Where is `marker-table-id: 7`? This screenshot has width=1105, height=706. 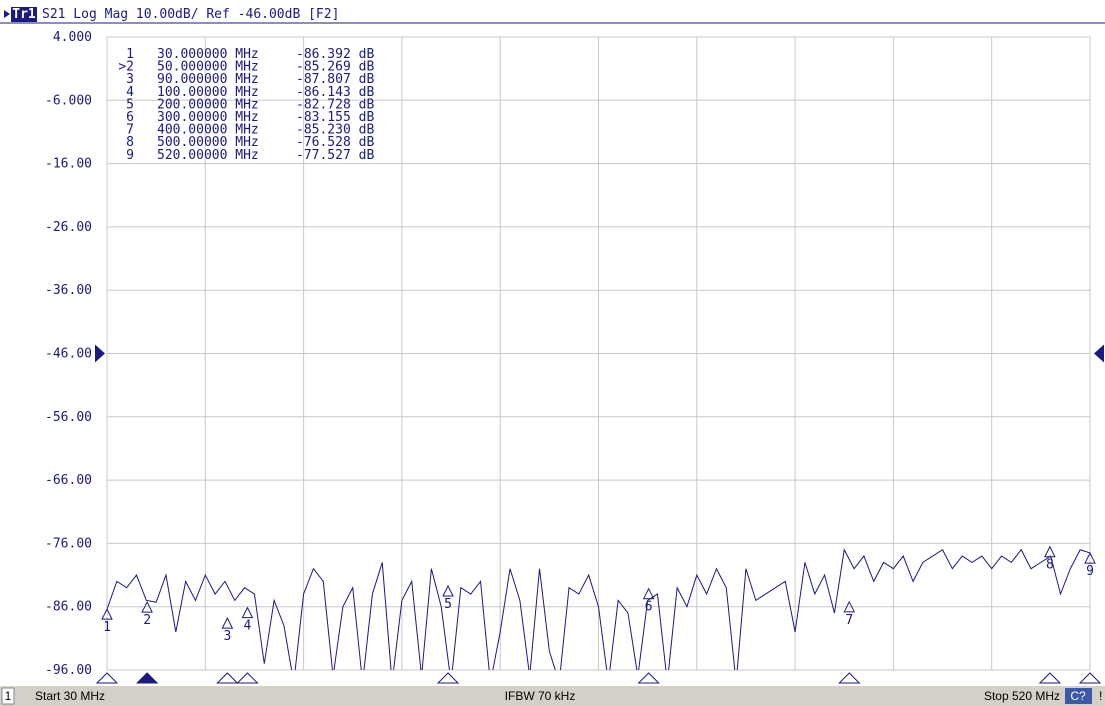 marker-table-id: 7 is located at coordinates (130, 130).